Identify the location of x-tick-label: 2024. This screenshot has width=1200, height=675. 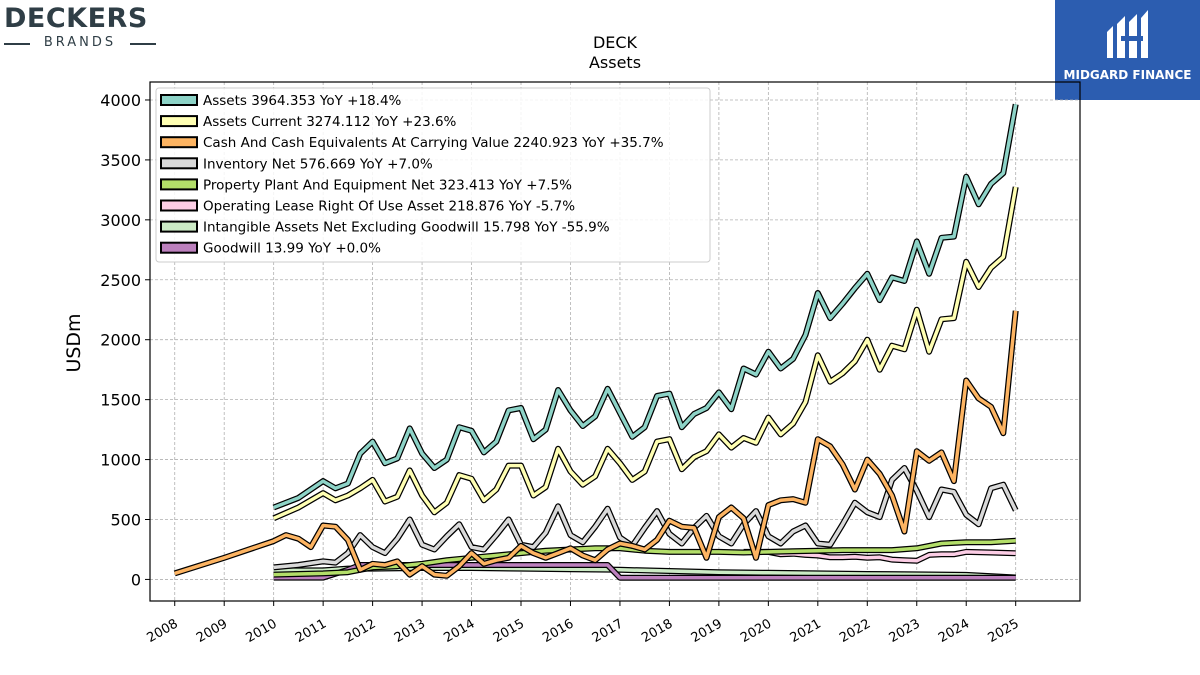
(954, 631).